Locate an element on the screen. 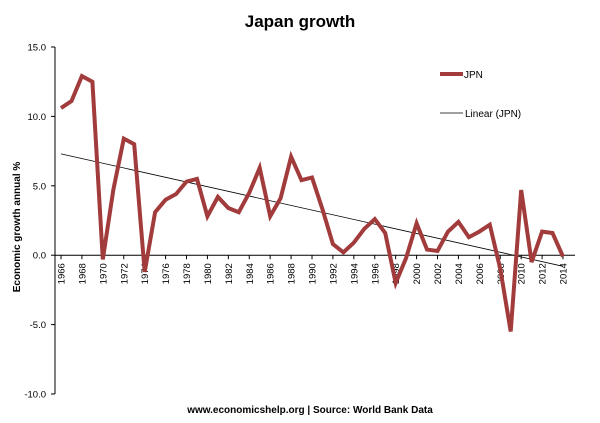 This screenshot has width=600, height=423. y-axis-label: Economic growth annual % is located at coordinates (17, 227).